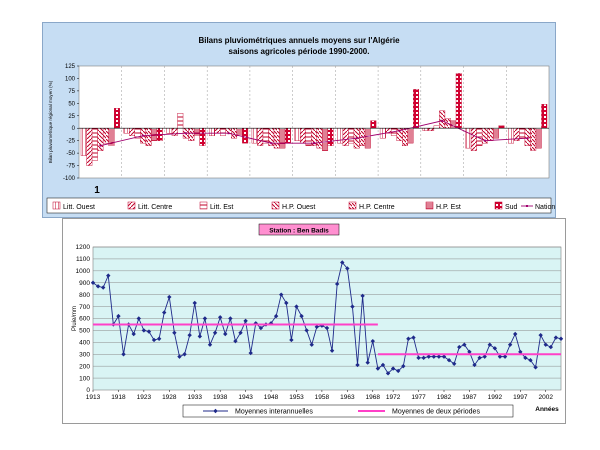 The image size is (600, 450). I want to click on x-axis-label: 1, so click(97, 190).